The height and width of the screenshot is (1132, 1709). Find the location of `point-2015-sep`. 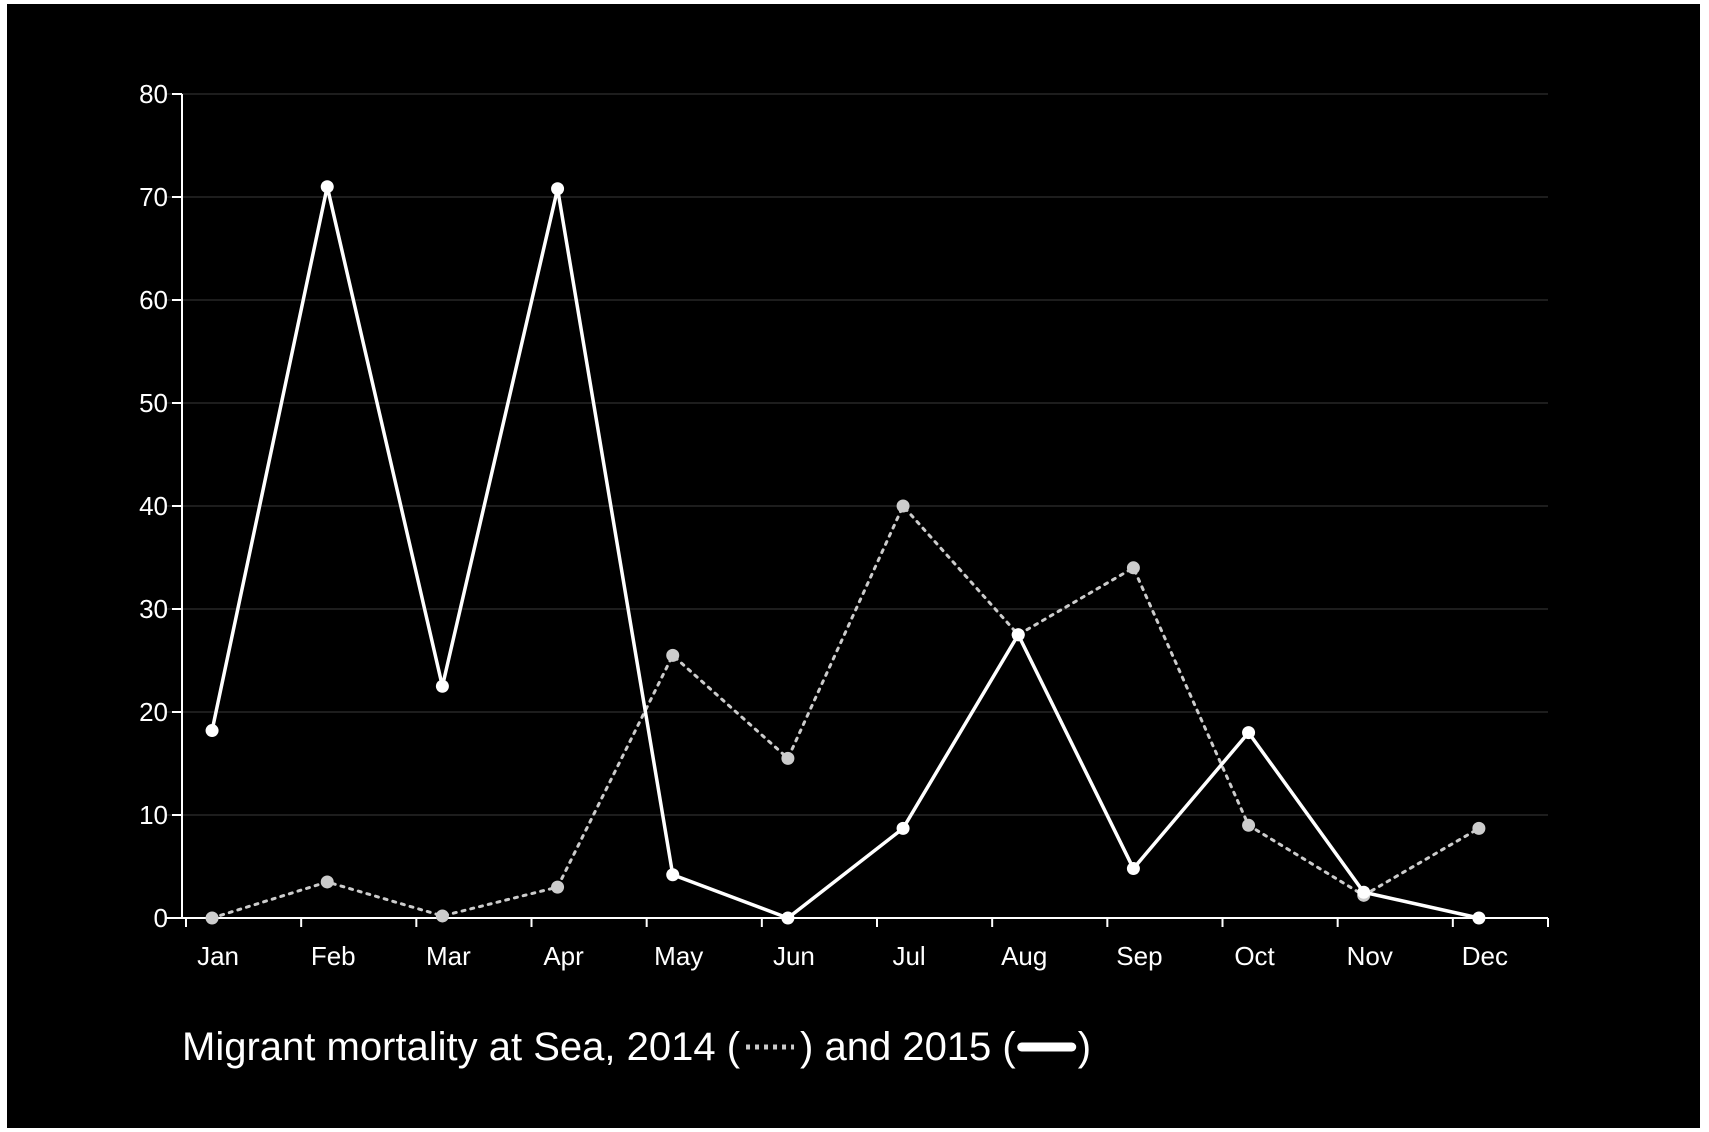

point-2015-sep is located at coordinates (1133, 869).